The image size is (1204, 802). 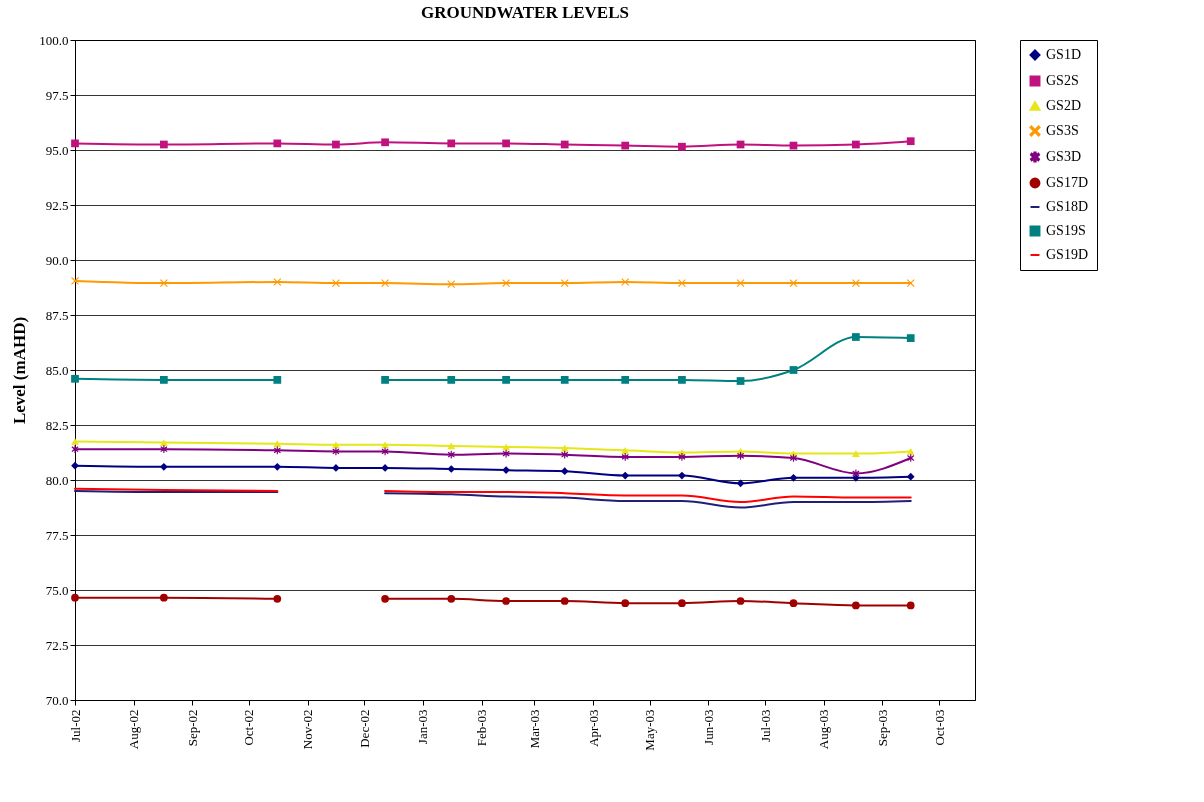 I want to click on x-tick-label: Jan-03, so click(x=423, y=727).